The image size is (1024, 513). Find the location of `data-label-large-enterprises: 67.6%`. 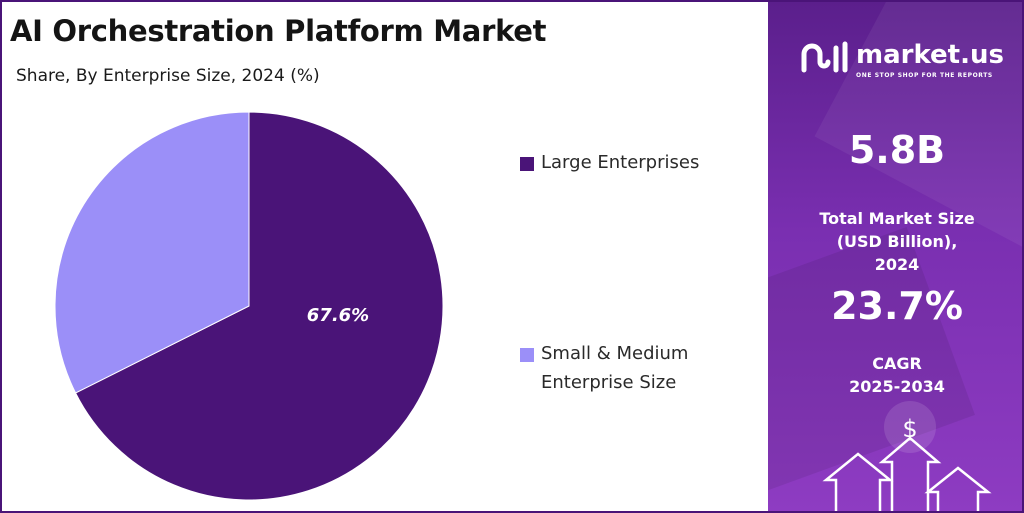

data-label-large-enterprises: 67.6% is located at coordinates (338, 315).